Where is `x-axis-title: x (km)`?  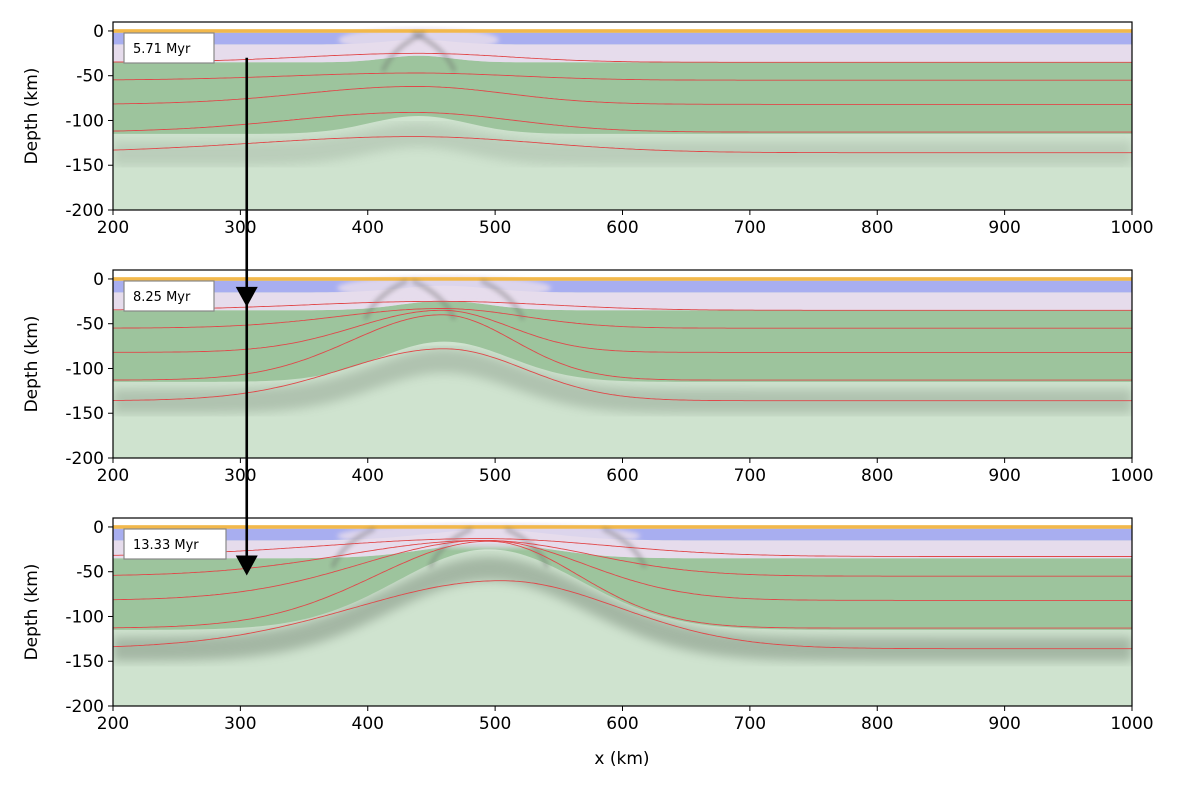
x-axis-title: x (km) is located at coordinates (621, 759).